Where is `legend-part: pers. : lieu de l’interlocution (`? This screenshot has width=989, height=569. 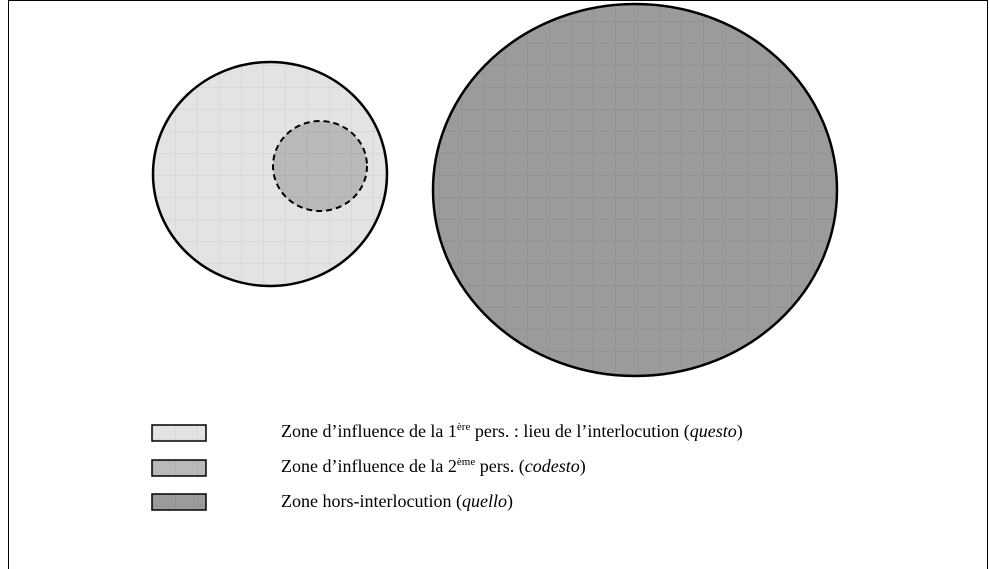
legend-part: pers. : lieu de l’interlocution ( is located at coordinates (579, 431).